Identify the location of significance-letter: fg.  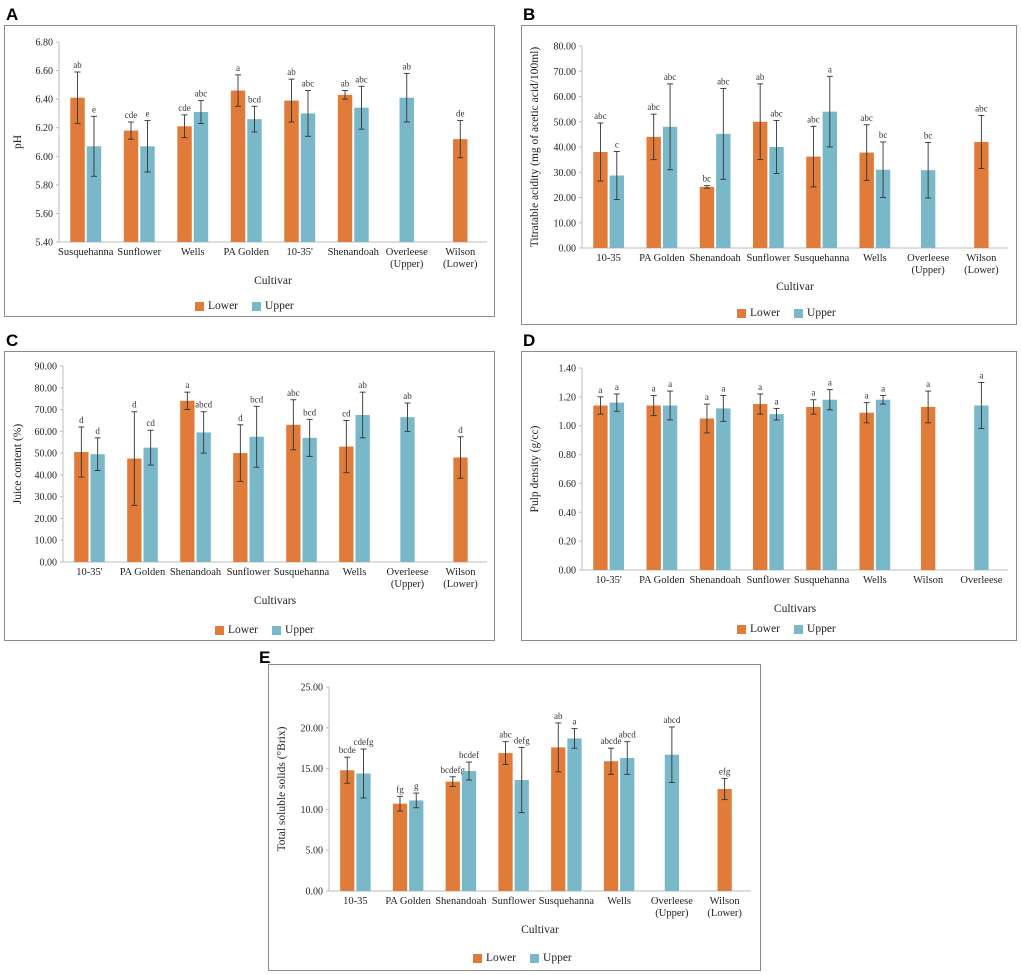
(400, 789).